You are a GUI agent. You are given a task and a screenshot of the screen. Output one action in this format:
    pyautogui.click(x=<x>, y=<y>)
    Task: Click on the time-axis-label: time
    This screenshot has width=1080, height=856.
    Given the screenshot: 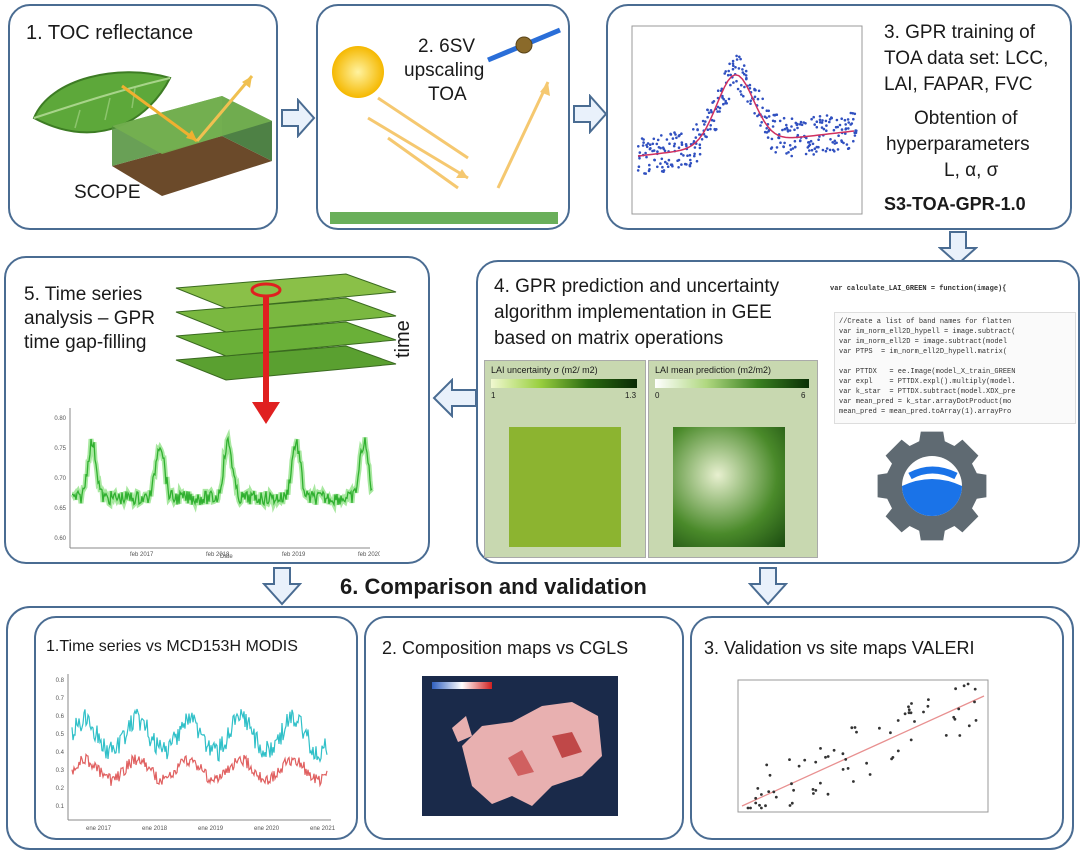 What is the action you would take?
    pyautogui.click(x=403, y=339)
    